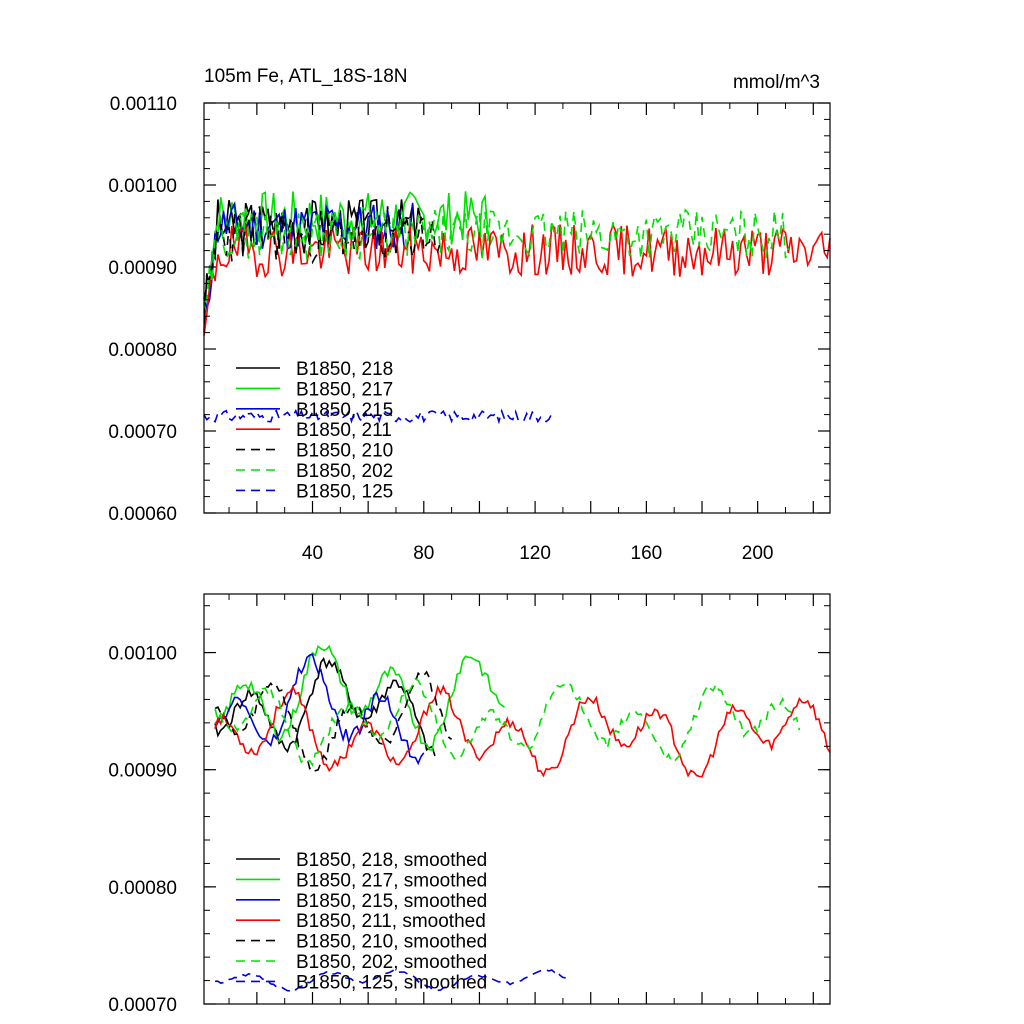 This screenshot has height=1024, width=1024. I want to click on legend-label-1: B1850, 217, so click(344, 389).